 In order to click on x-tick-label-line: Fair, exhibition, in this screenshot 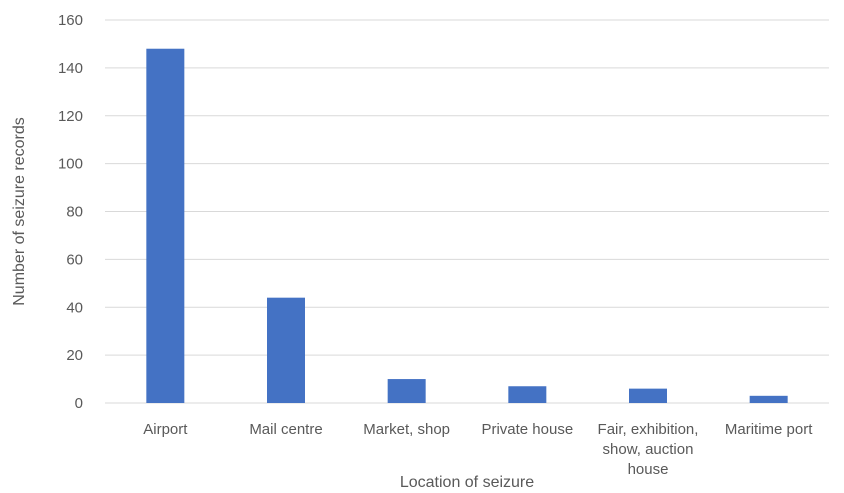, I will do `click(648, 429)`.